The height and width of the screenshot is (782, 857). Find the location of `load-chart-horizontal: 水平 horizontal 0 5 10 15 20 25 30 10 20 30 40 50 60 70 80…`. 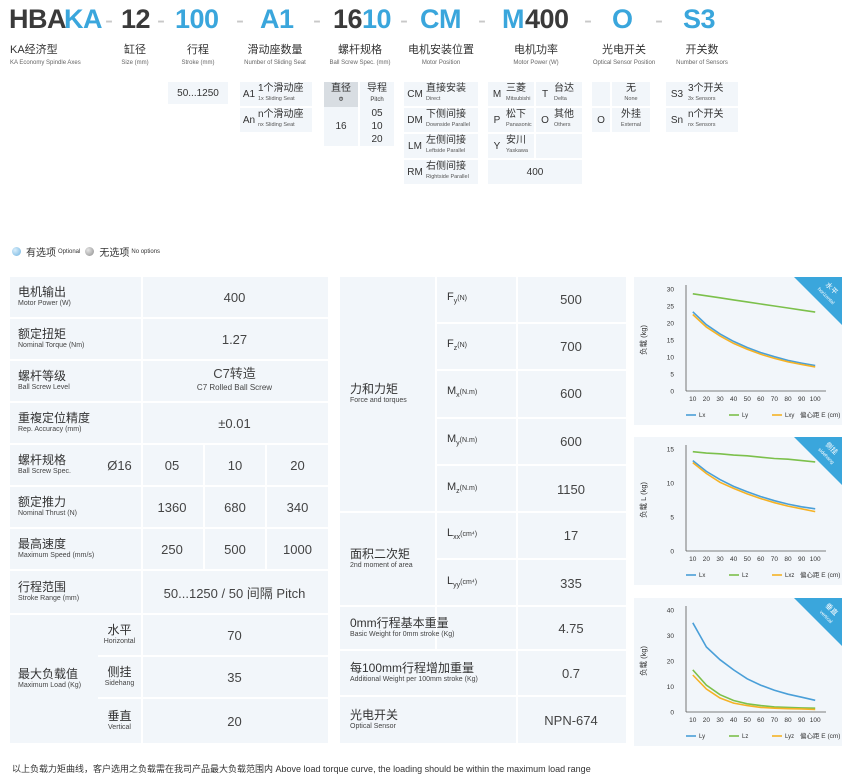

load-chart-horizontal: 水平 horizontal 0 5 10 15 20 25 30 10 20 30 40 50 60 70 80… is located at coordinates (738, 351).